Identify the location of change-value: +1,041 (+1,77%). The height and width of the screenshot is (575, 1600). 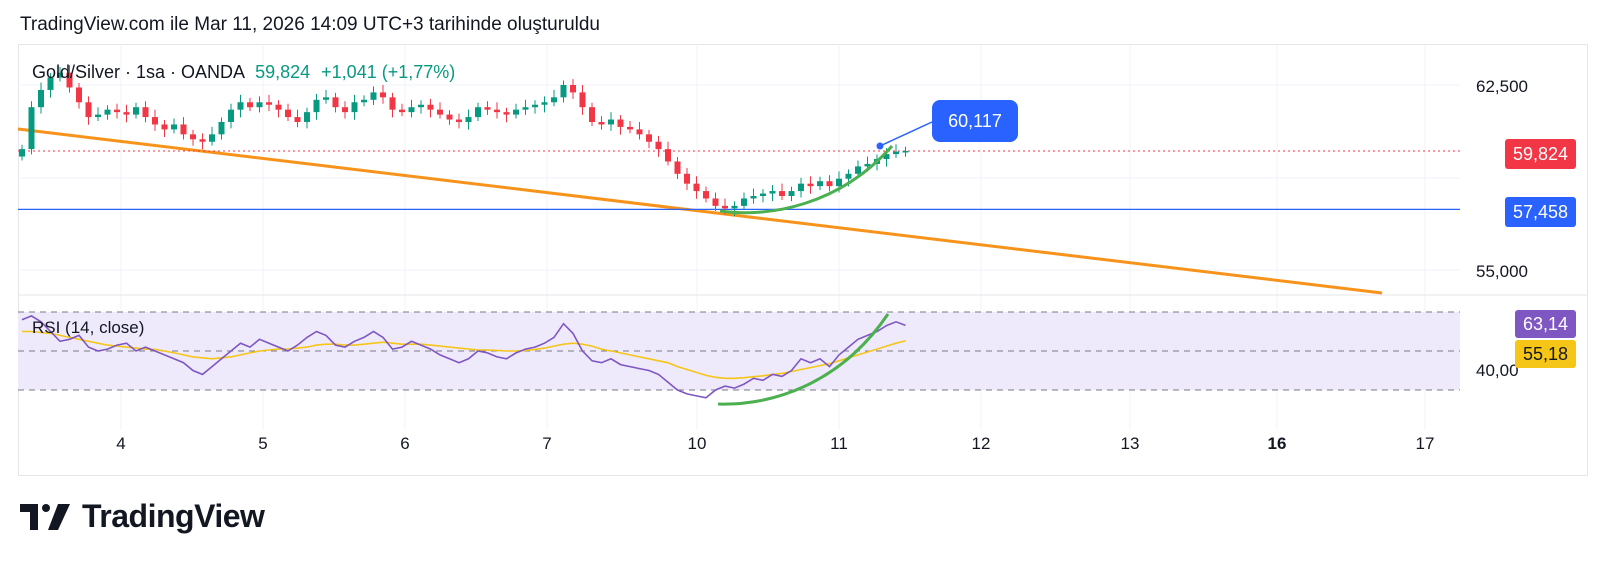
(388, 72).